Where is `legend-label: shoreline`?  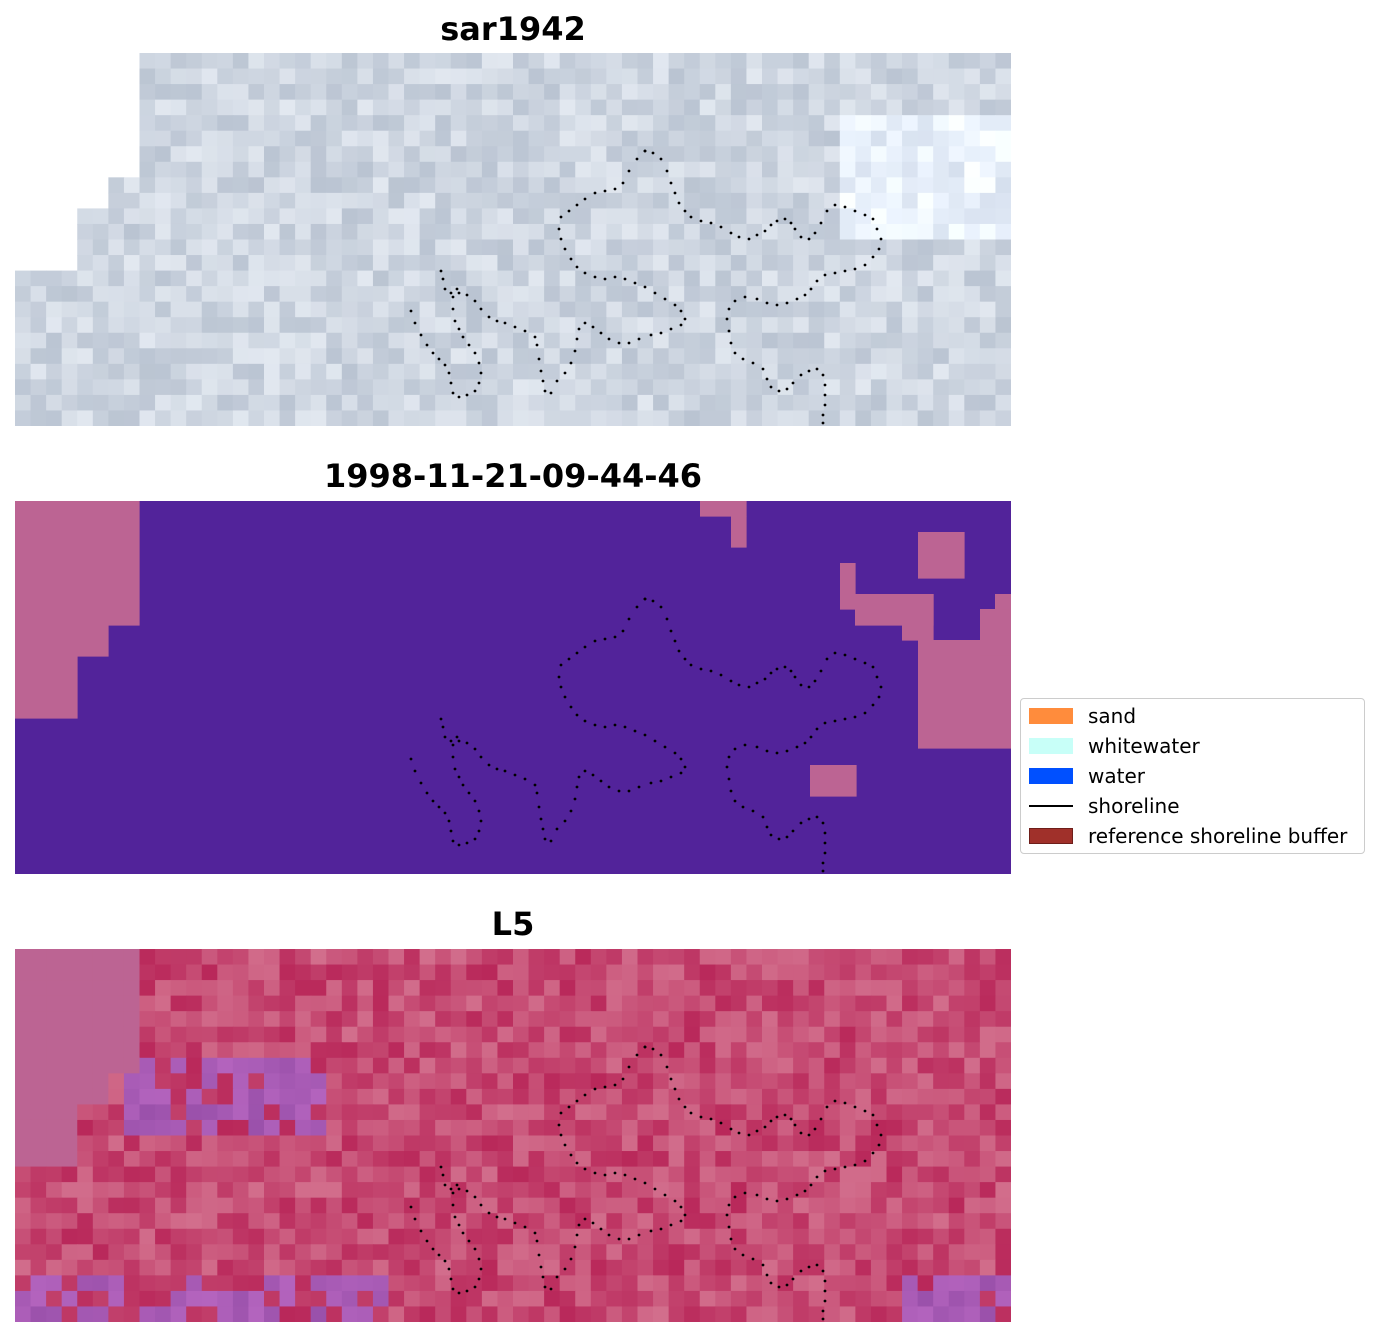 legend-label: shoreline is located at coordinates (1134, 806).